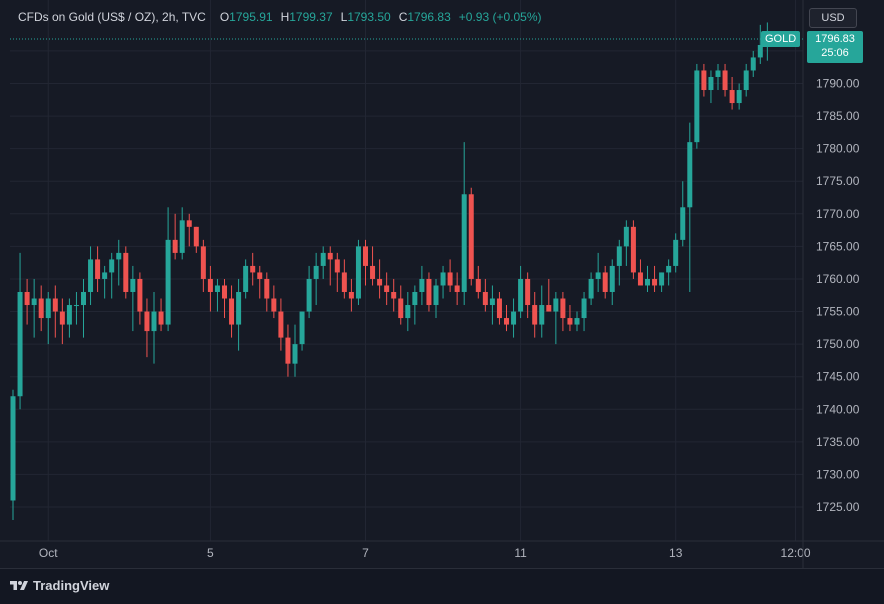 This screenshot has width=884, height=604. Describe the element at coordinates (835, 39) in the screenshot. I see `last-price-value: 1796.83` at that location.